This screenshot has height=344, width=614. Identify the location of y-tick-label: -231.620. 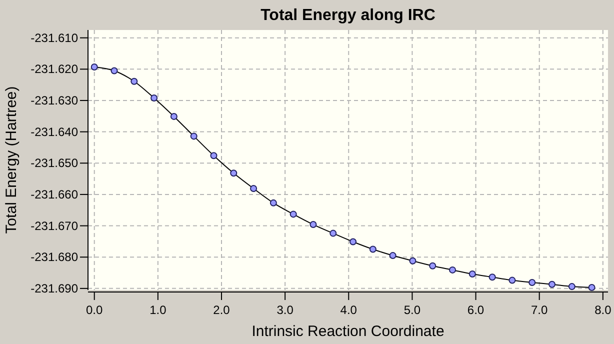
(54, 69).